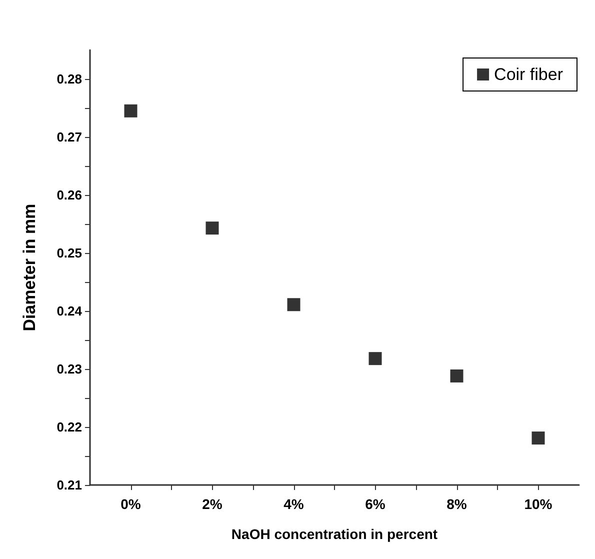  What do you see at coordinates (69, 195) in the screenshot?
I see `y-tick-label: 0.26` at bounding box center [69, 195].